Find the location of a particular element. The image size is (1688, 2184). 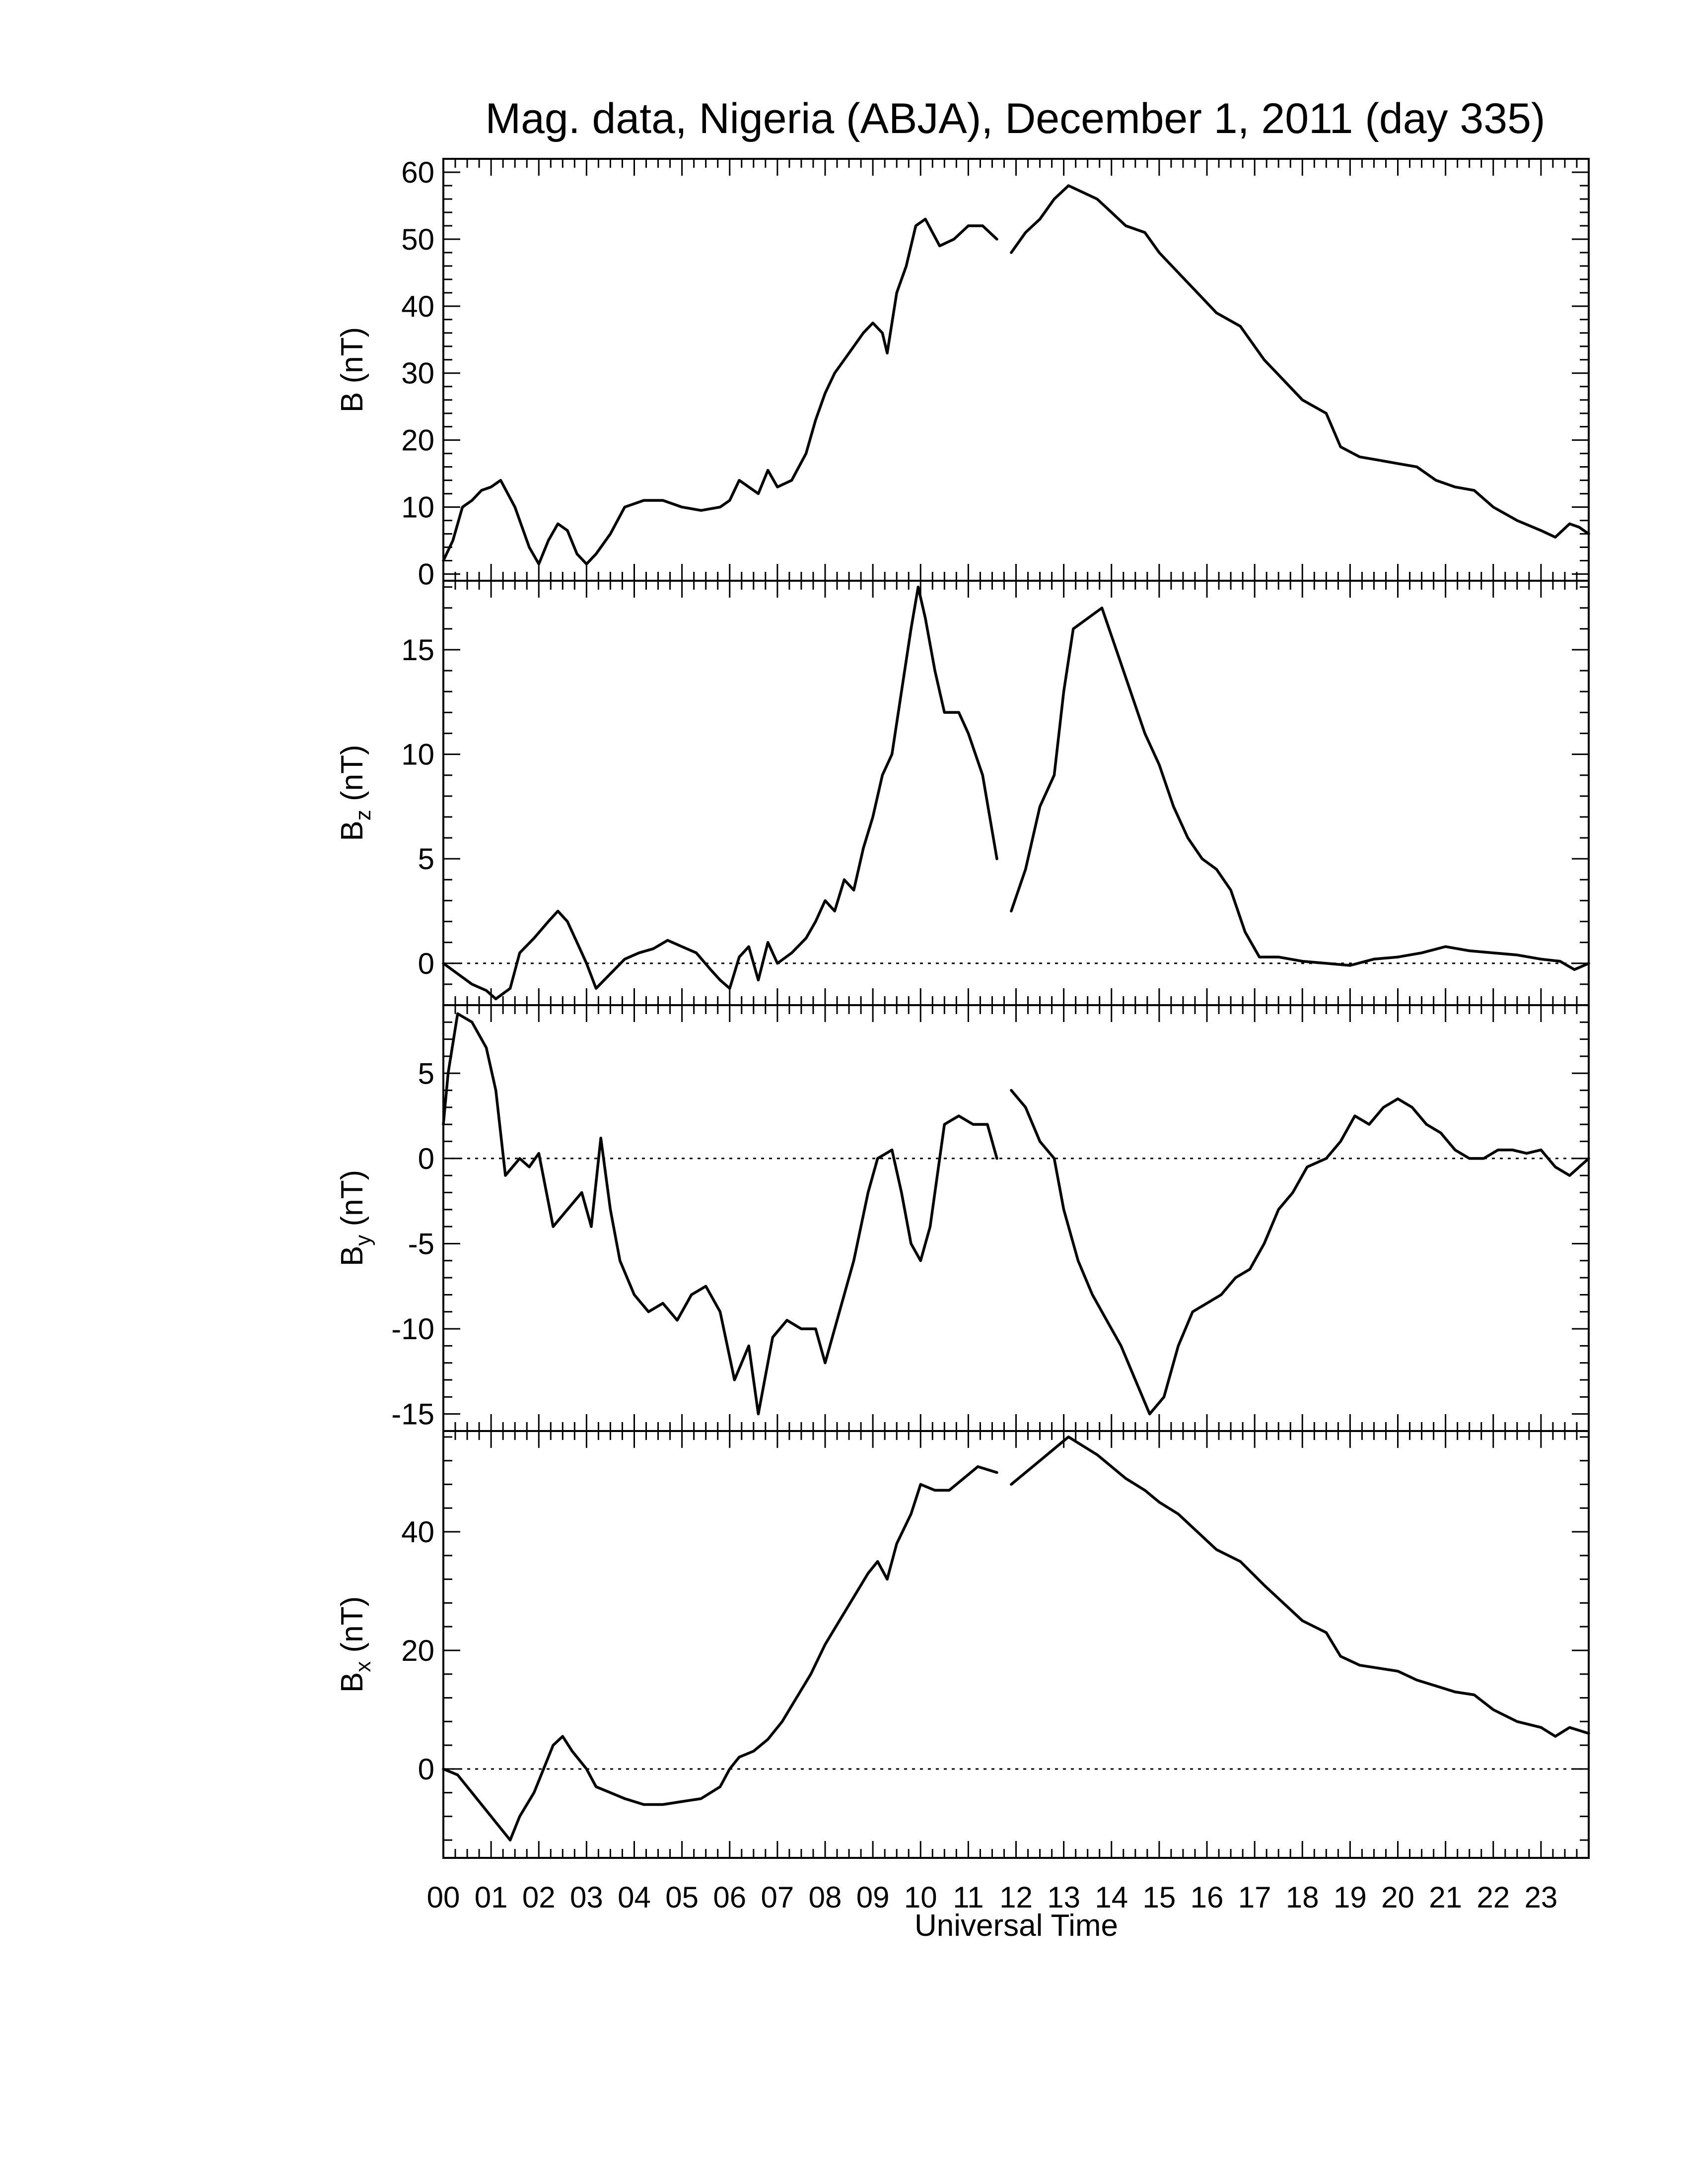

x-axis-label: Universal Time is located at coordinates (1016, 1926).